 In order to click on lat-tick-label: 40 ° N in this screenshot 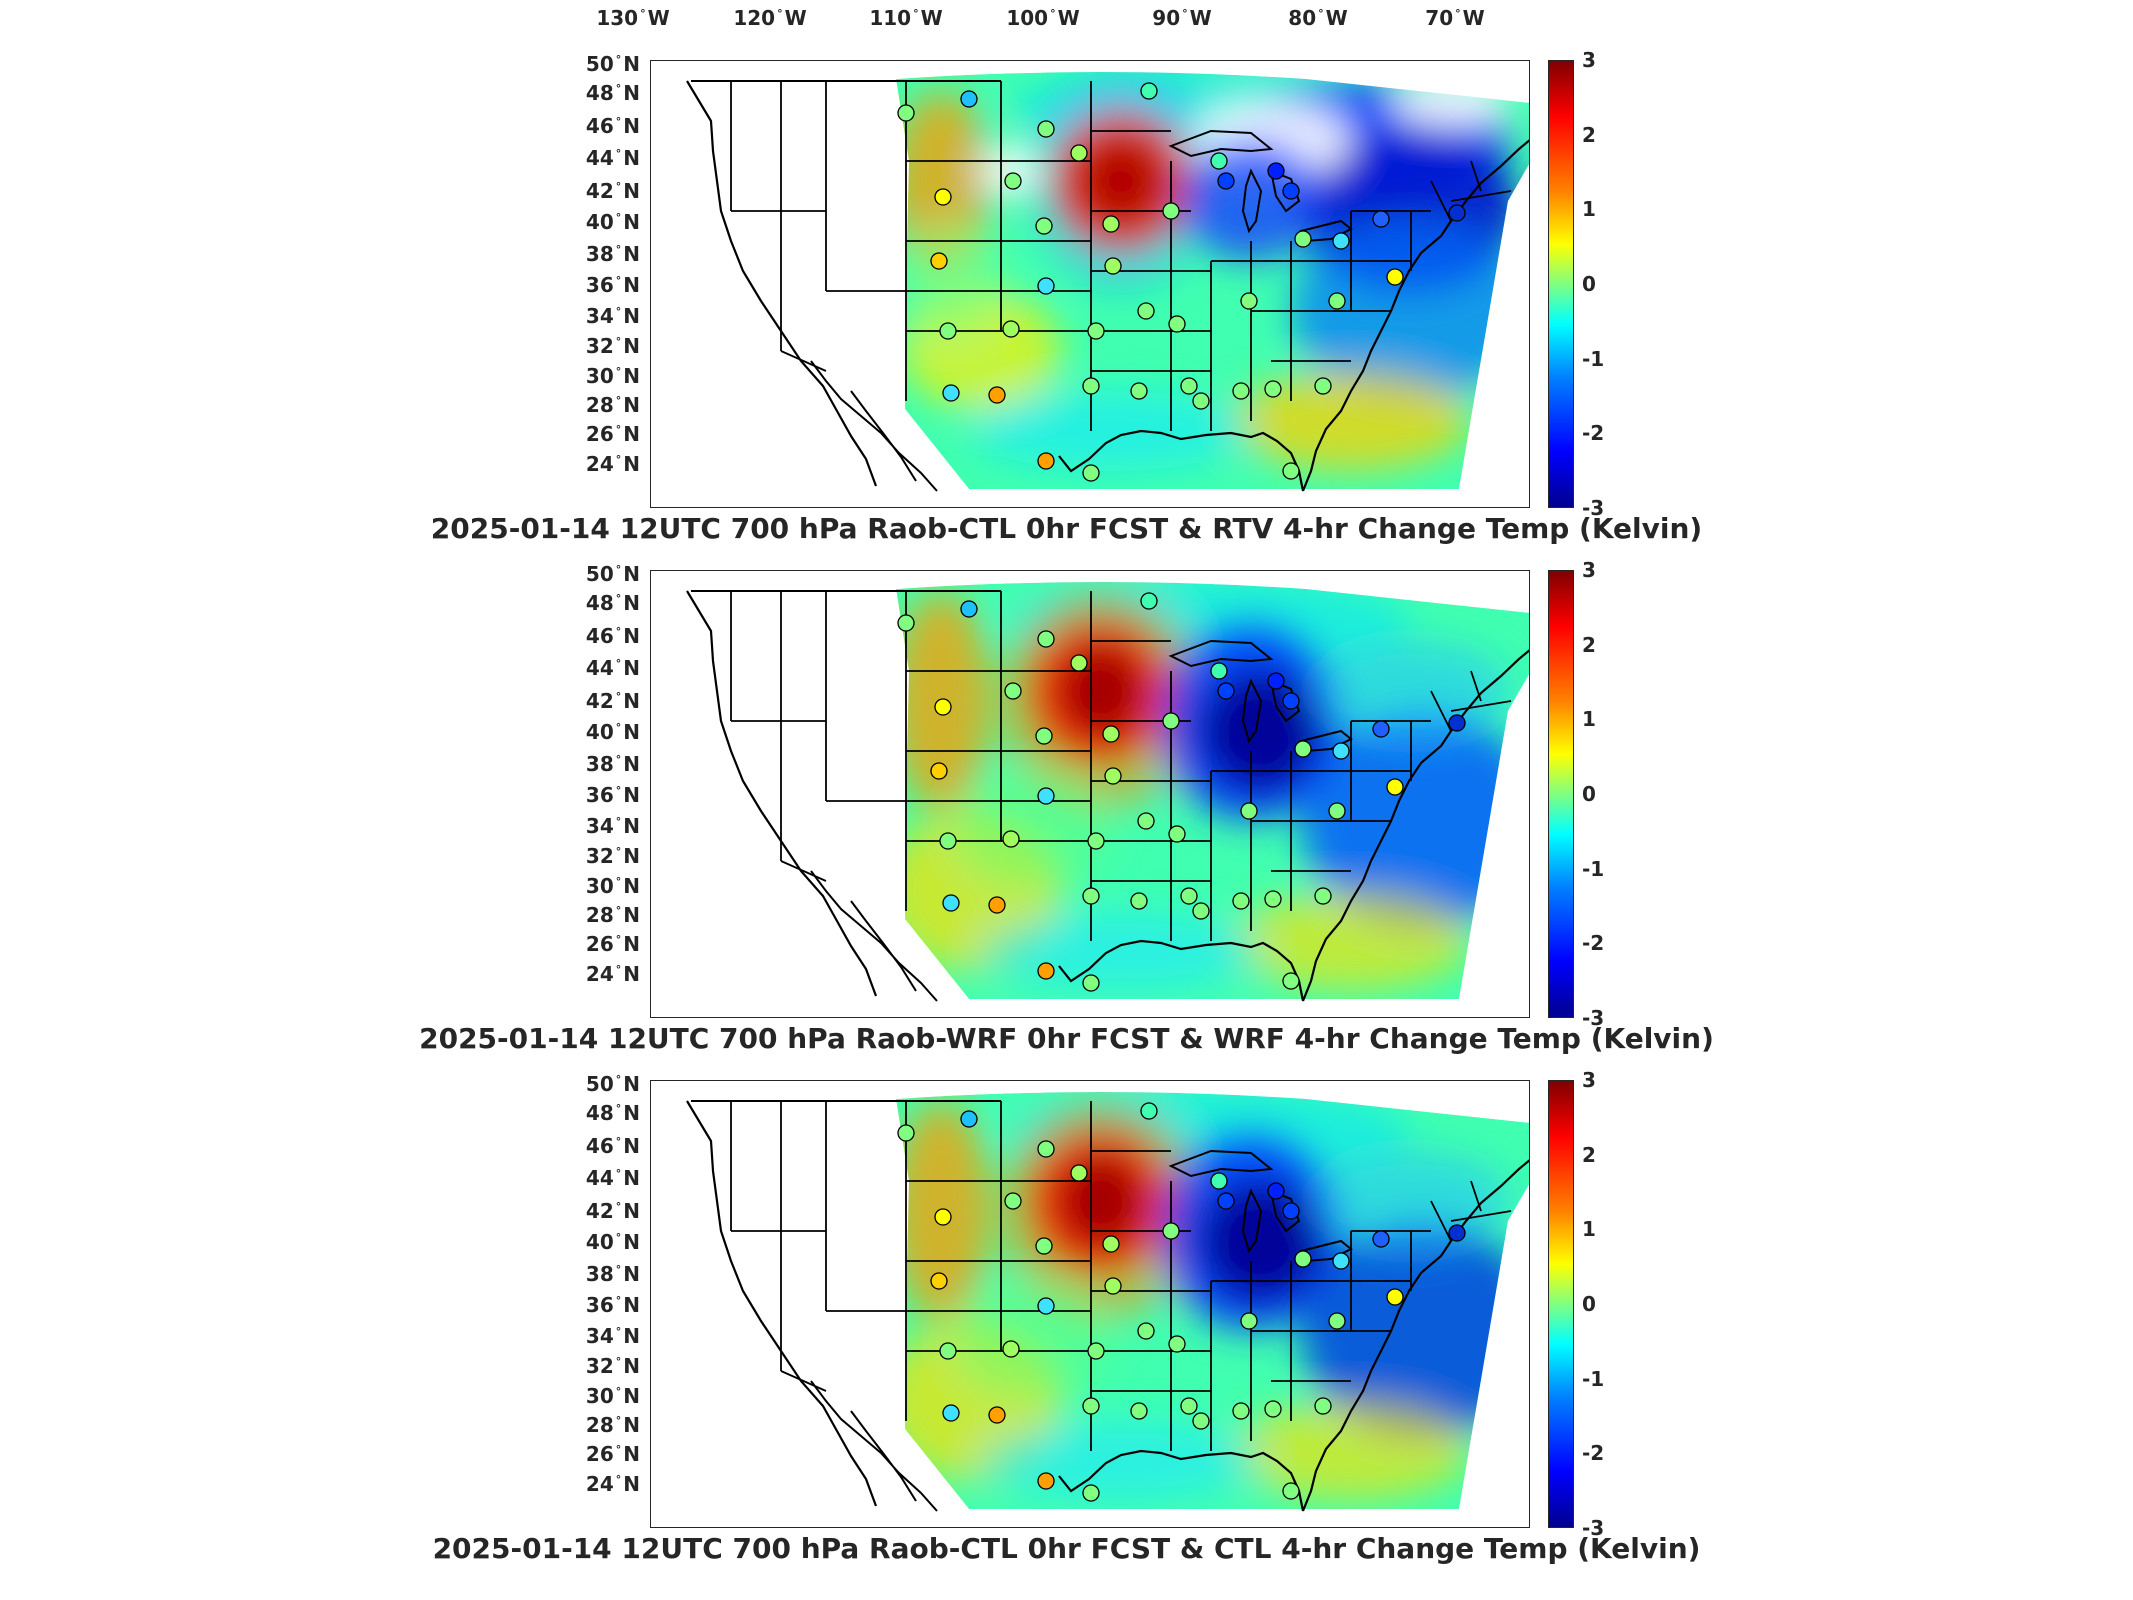, I will do `click(612, 1242)`.